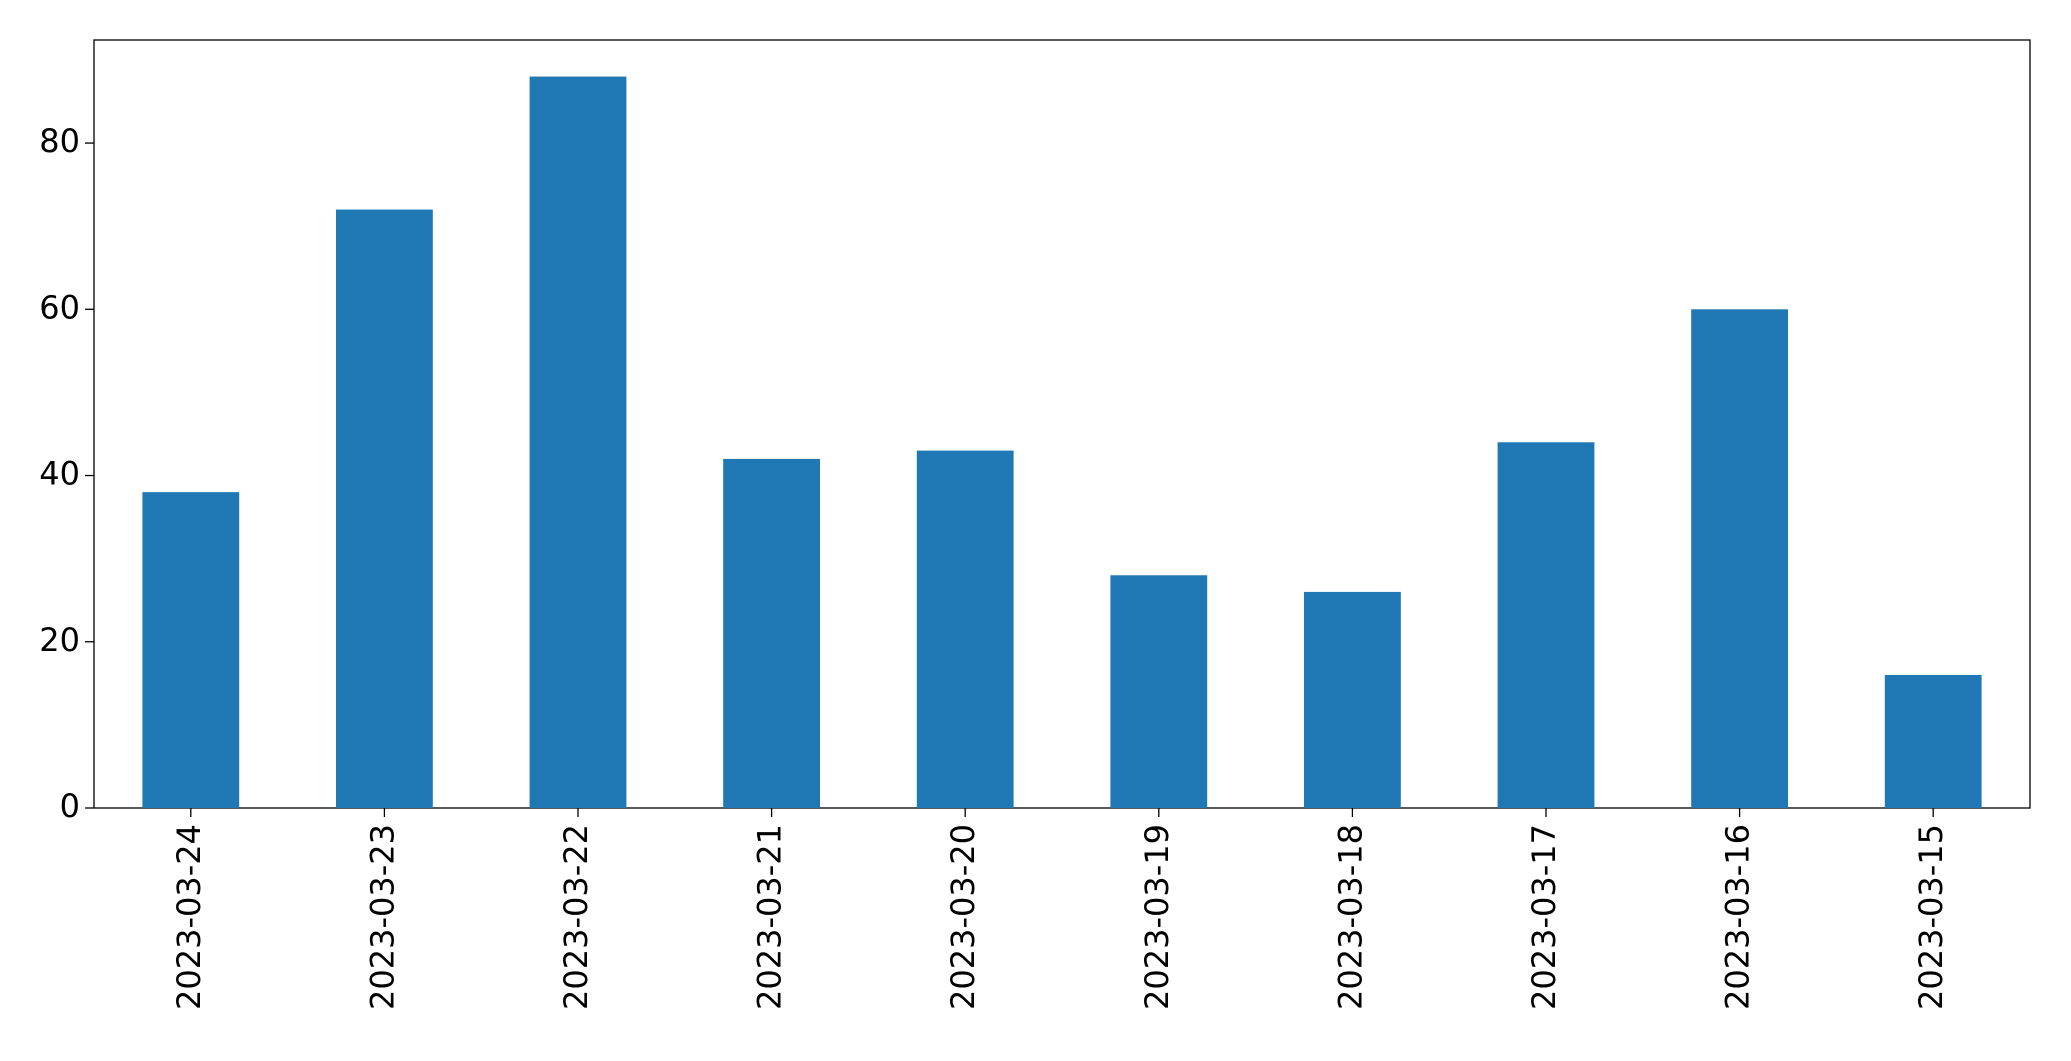 The height and width of the screenshot is (1061, 2071). Describe the element at coordinates (1157, 917) in the screenshot. I see `x-tick-label: 2023-03-19` at that location.